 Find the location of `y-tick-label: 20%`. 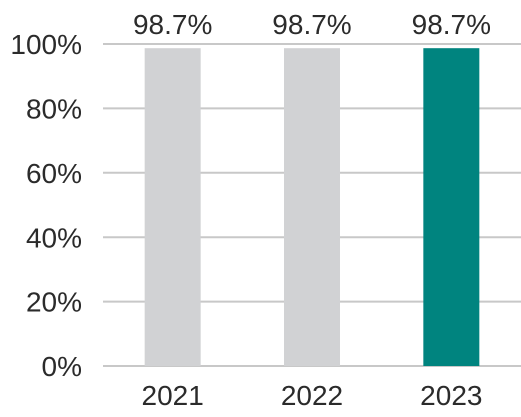

y-tick-label: 20% is located at coordinates (54, 302).